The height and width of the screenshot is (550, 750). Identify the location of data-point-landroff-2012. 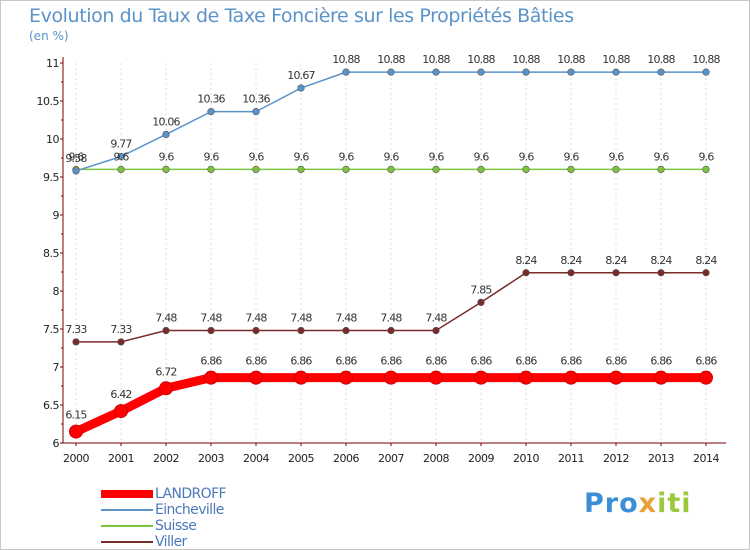
(616, 377).